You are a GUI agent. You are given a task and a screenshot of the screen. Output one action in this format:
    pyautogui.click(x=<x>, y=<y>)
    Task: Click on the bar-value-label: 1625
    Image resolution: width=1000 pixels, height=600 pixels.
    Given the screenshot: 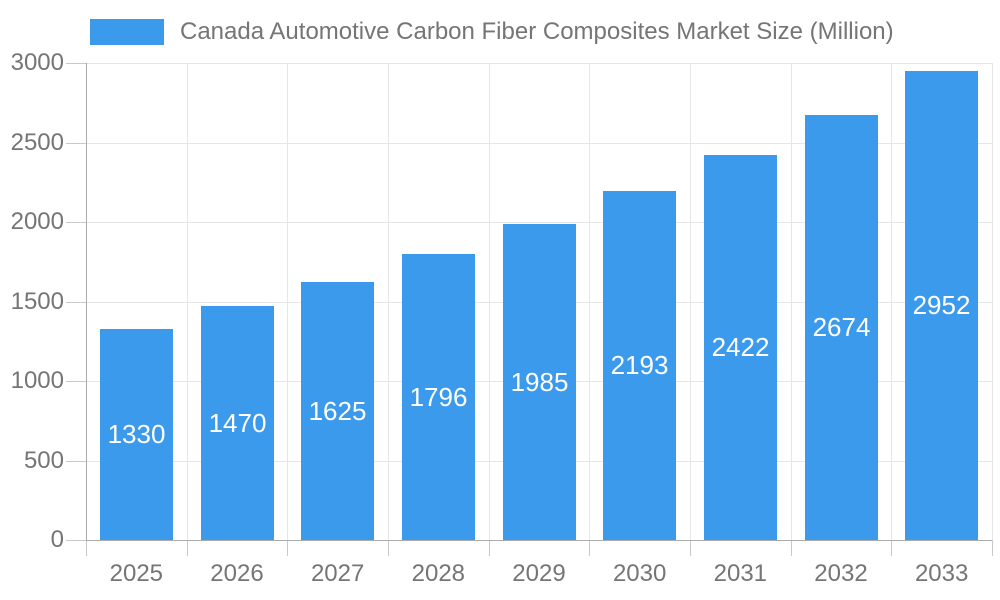 What is the action you would take?
    pyautogui.click(x=337, y=410)
    